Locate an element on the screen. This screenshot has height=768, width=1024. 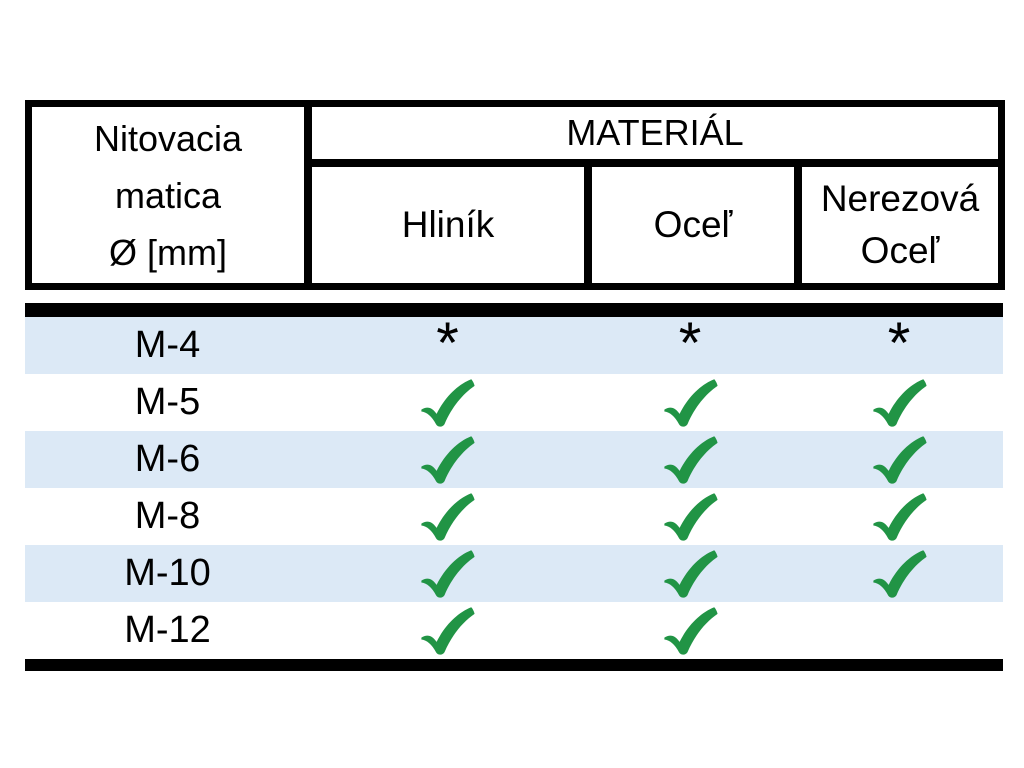
row-label: M-6 is located at coordinates (167, 459).